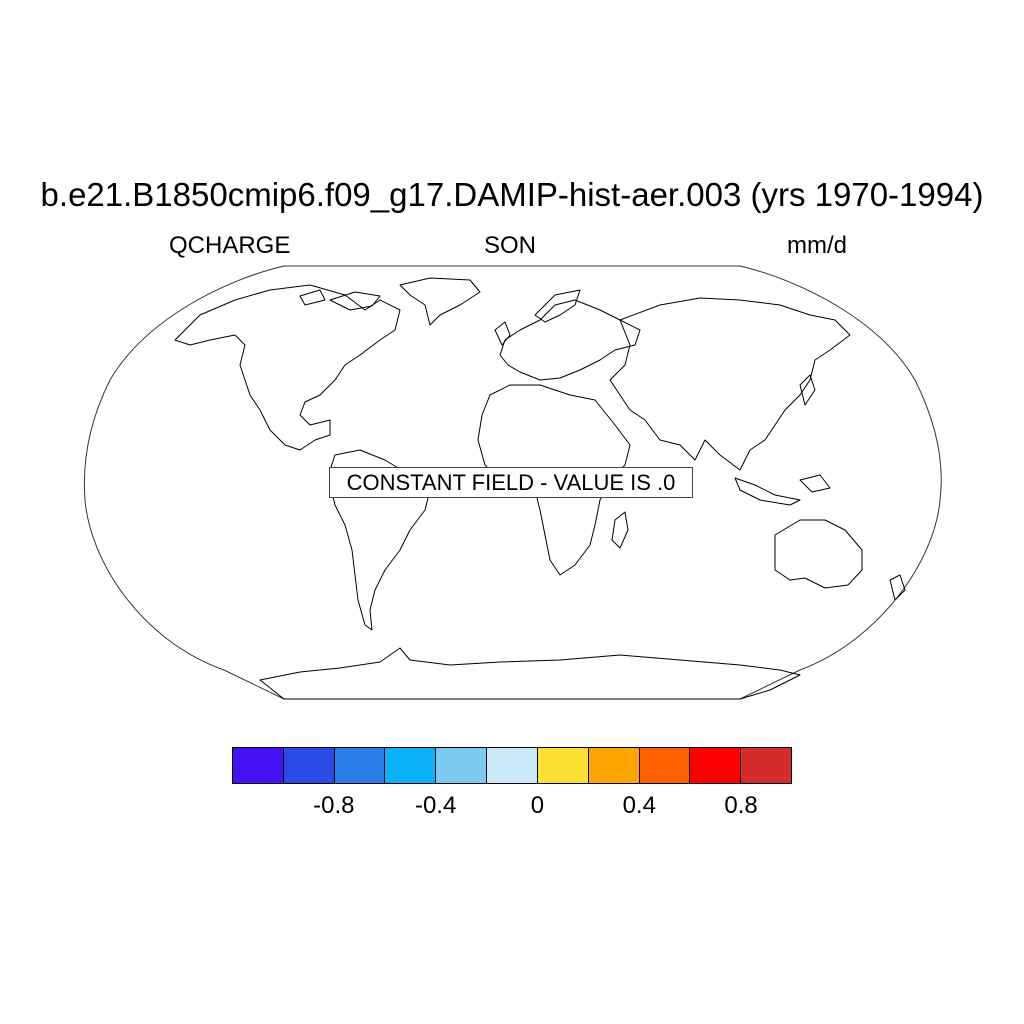  I want to click on colorbar-tick-label: 0, so click(537, 805).